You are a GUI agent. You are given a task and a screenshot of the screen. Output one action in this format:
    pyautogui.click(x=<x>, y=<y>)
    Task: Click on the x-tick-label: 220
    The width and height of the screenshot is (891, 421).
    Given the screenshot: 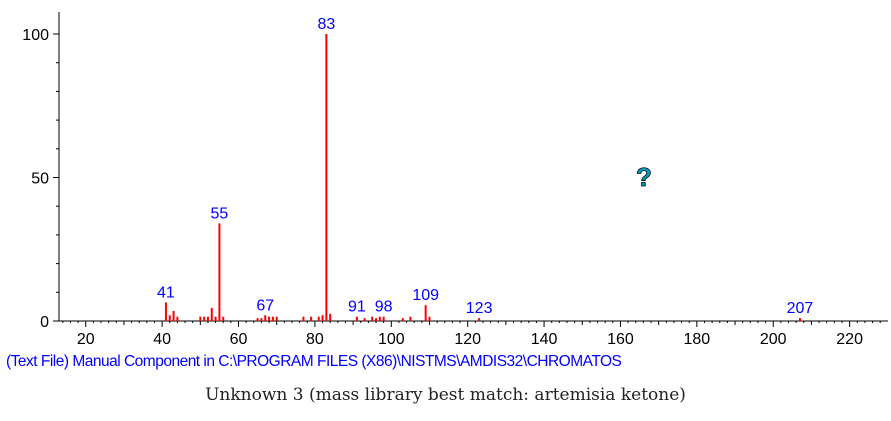 What is the action you would take?
    pyautogui.click(x=849, y=339)
    